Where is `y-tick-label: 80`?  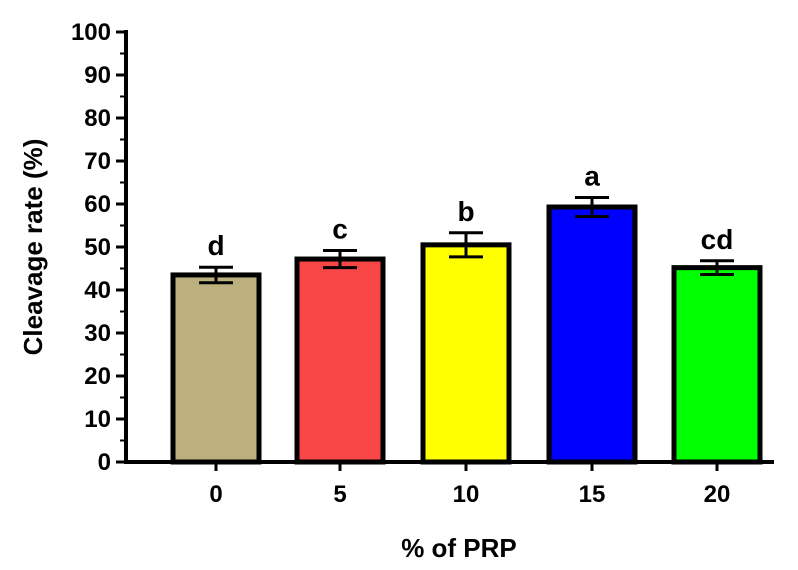 y-tick-label: 80 is located at coordinates (97, 118).